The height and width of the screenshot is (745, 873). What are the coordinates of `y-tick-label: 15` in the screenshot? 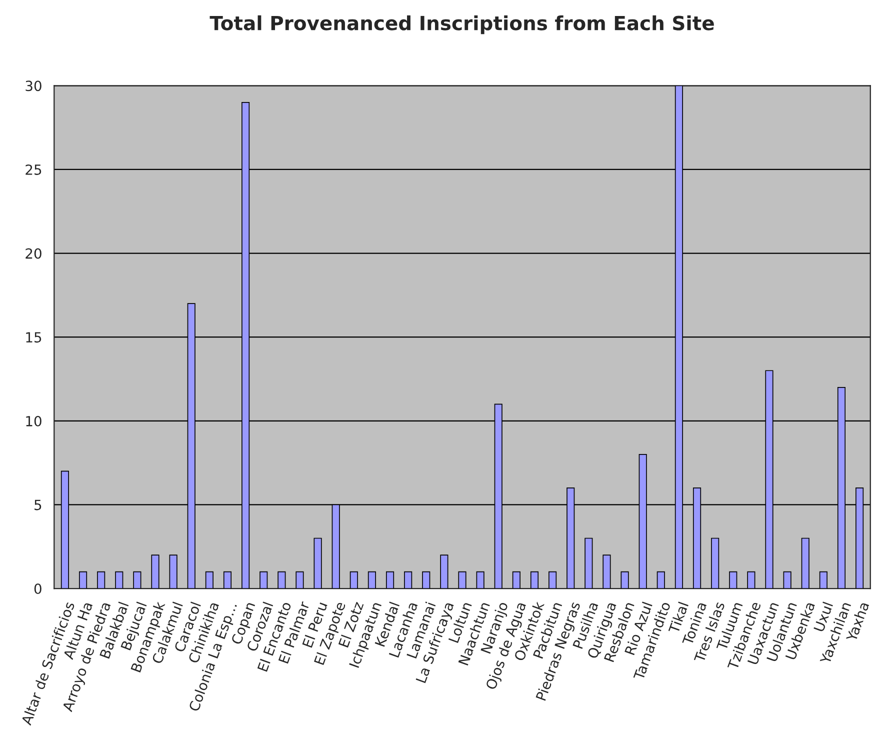 It's located at (34, 337).